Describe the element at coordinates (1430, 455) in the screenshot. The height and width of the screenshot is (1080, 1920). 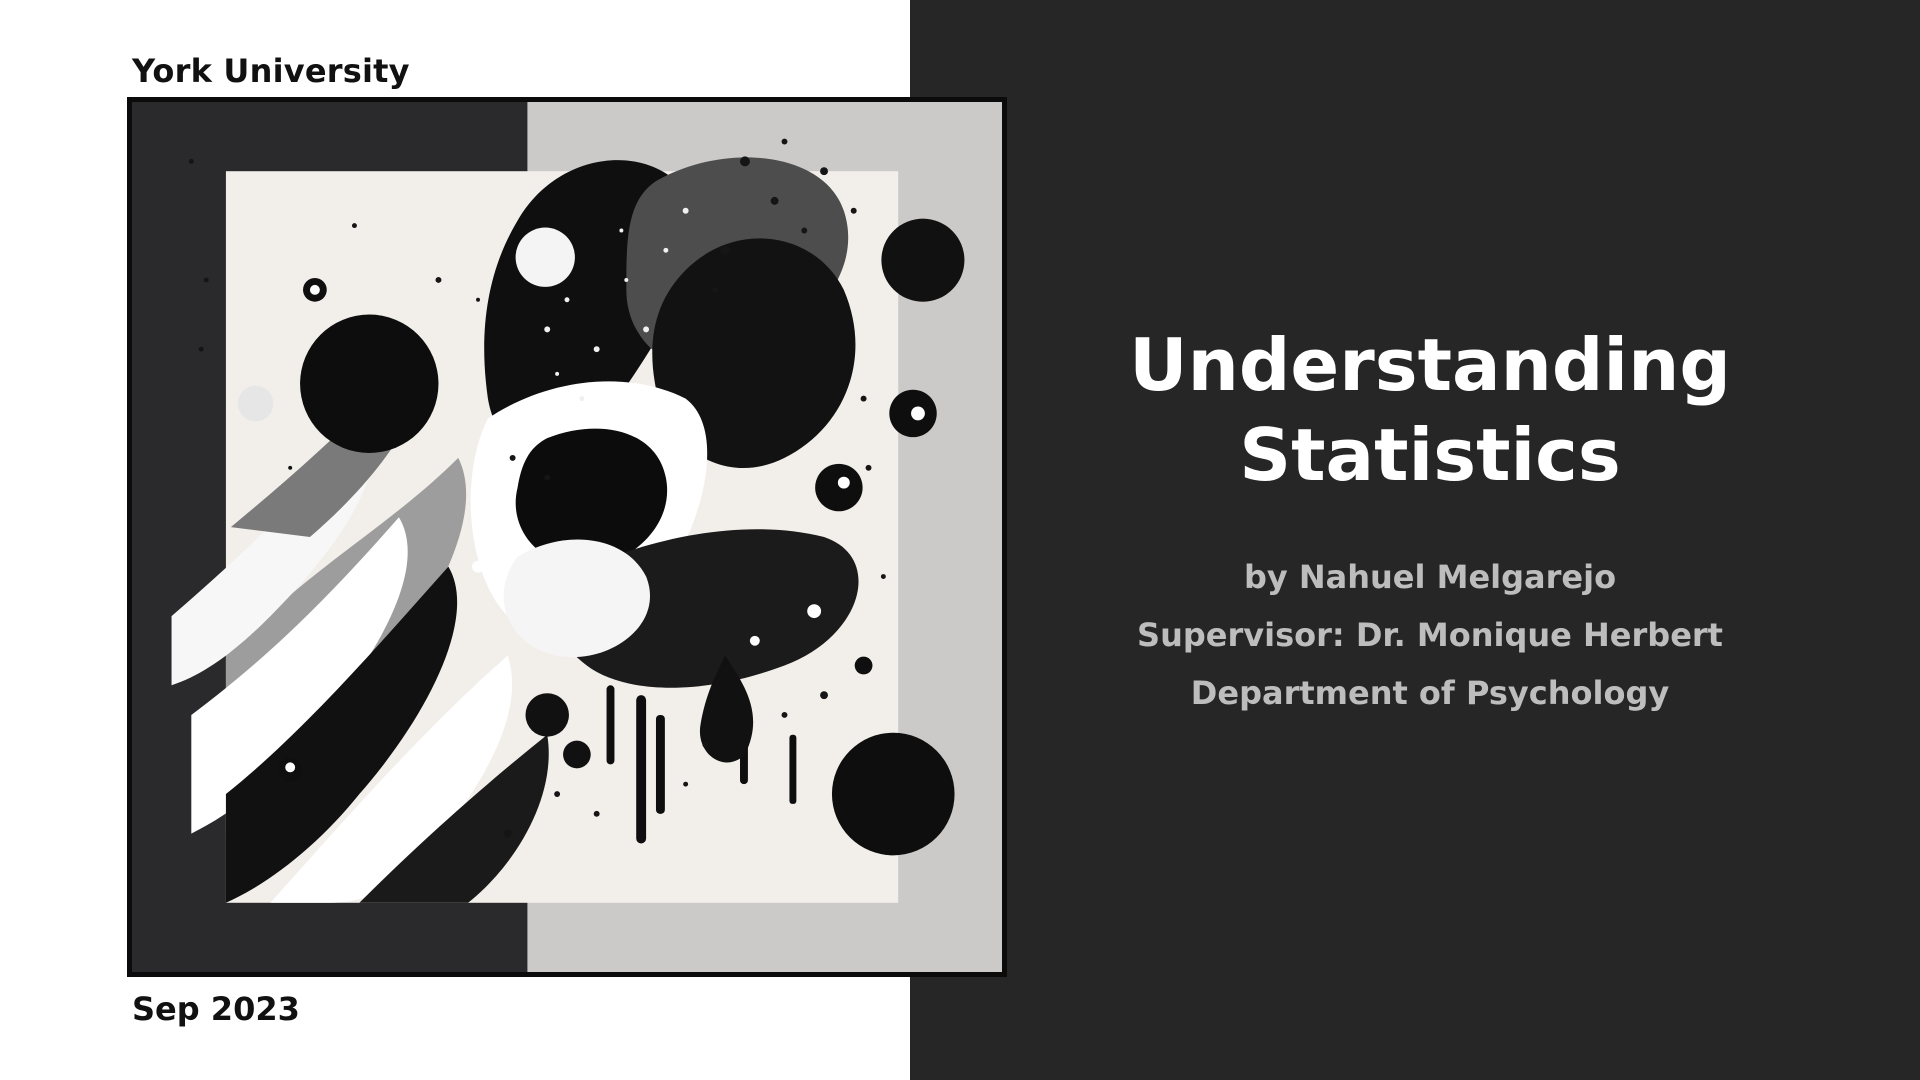
I see `title-line-2: Statistics` at that location.